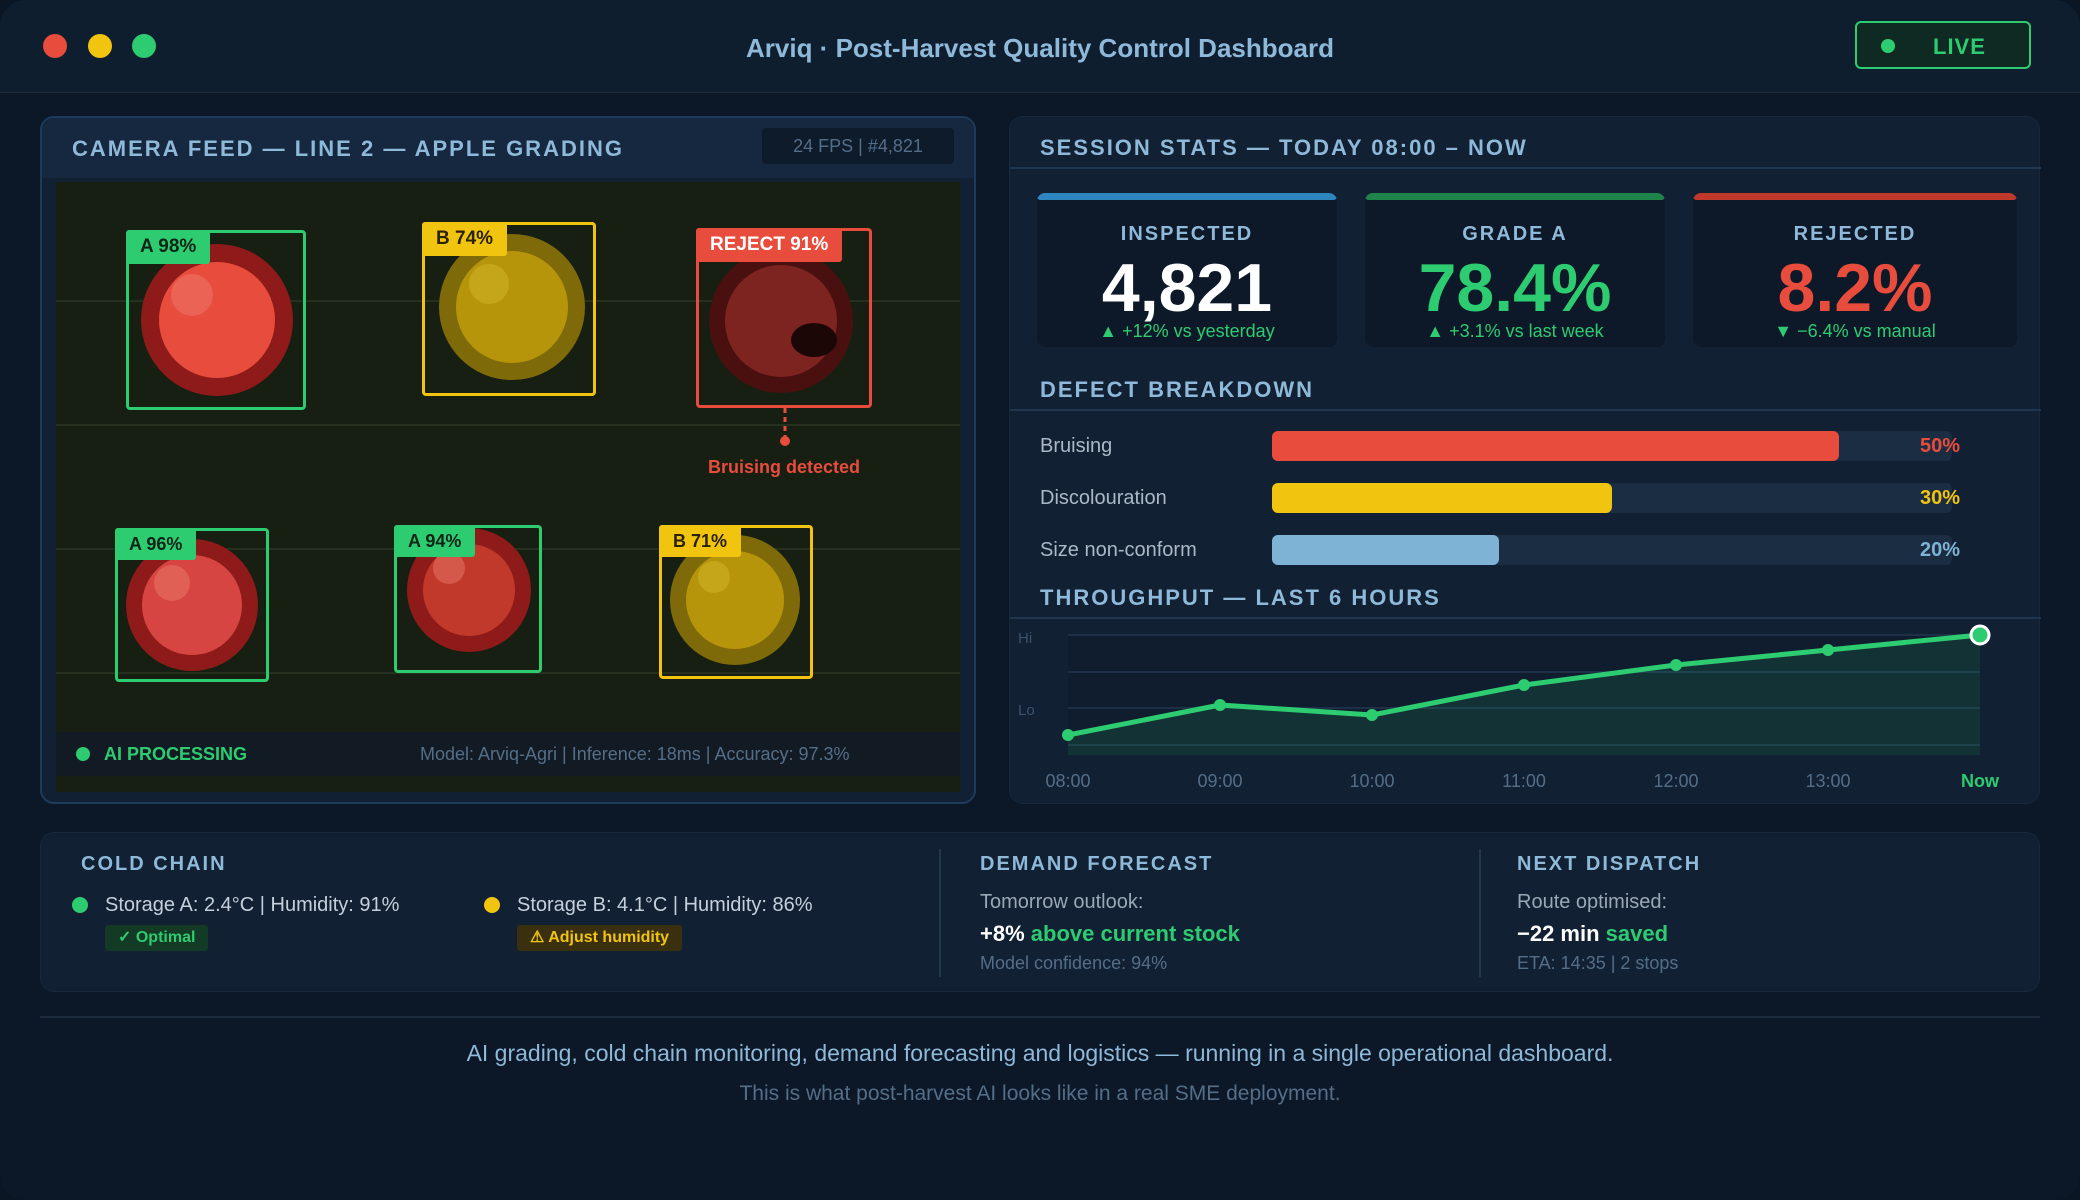 The width and height of the screenshot is (2080, 1200). Describe the element at coordinates (1515, 288) in the screenshot. I see `card-value: 78.4%` at that location.